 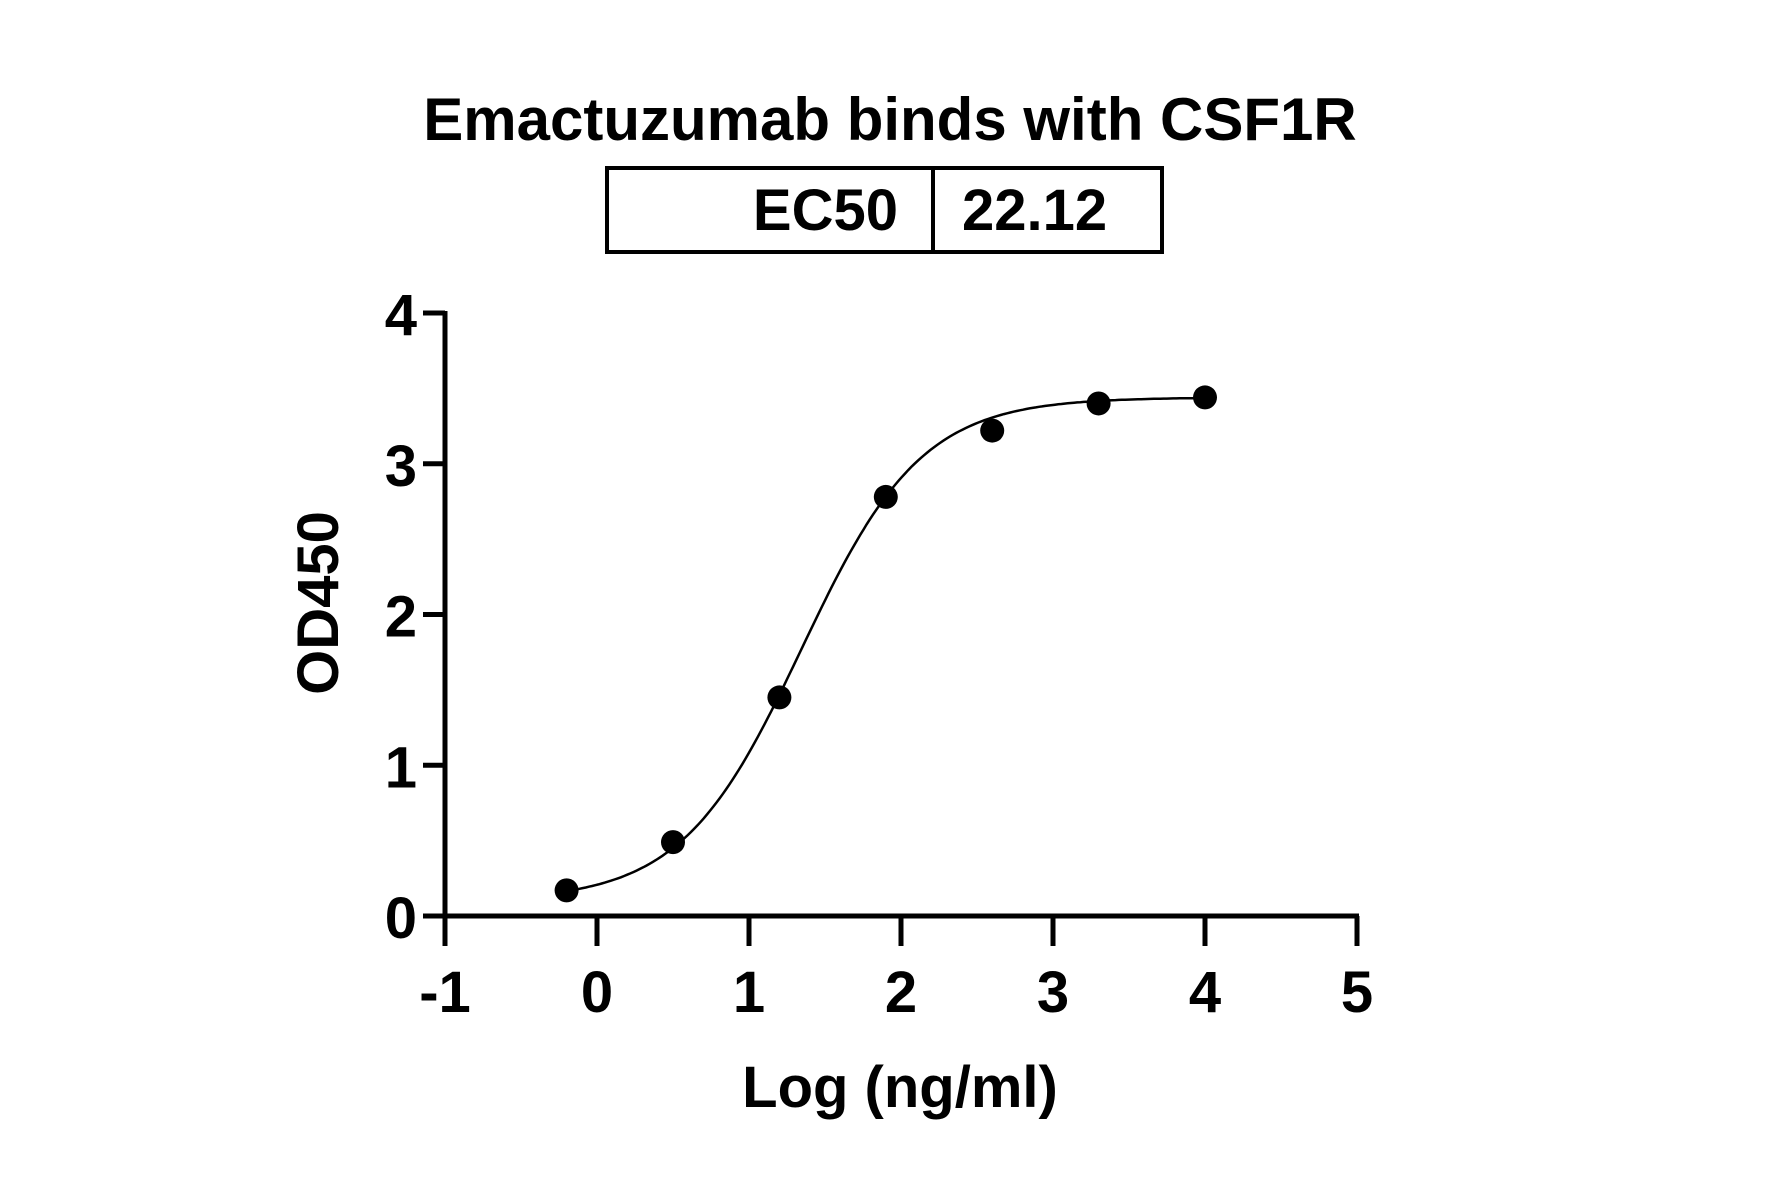 I want to click on ec50-label: EC50, so click(x=825, y=210).